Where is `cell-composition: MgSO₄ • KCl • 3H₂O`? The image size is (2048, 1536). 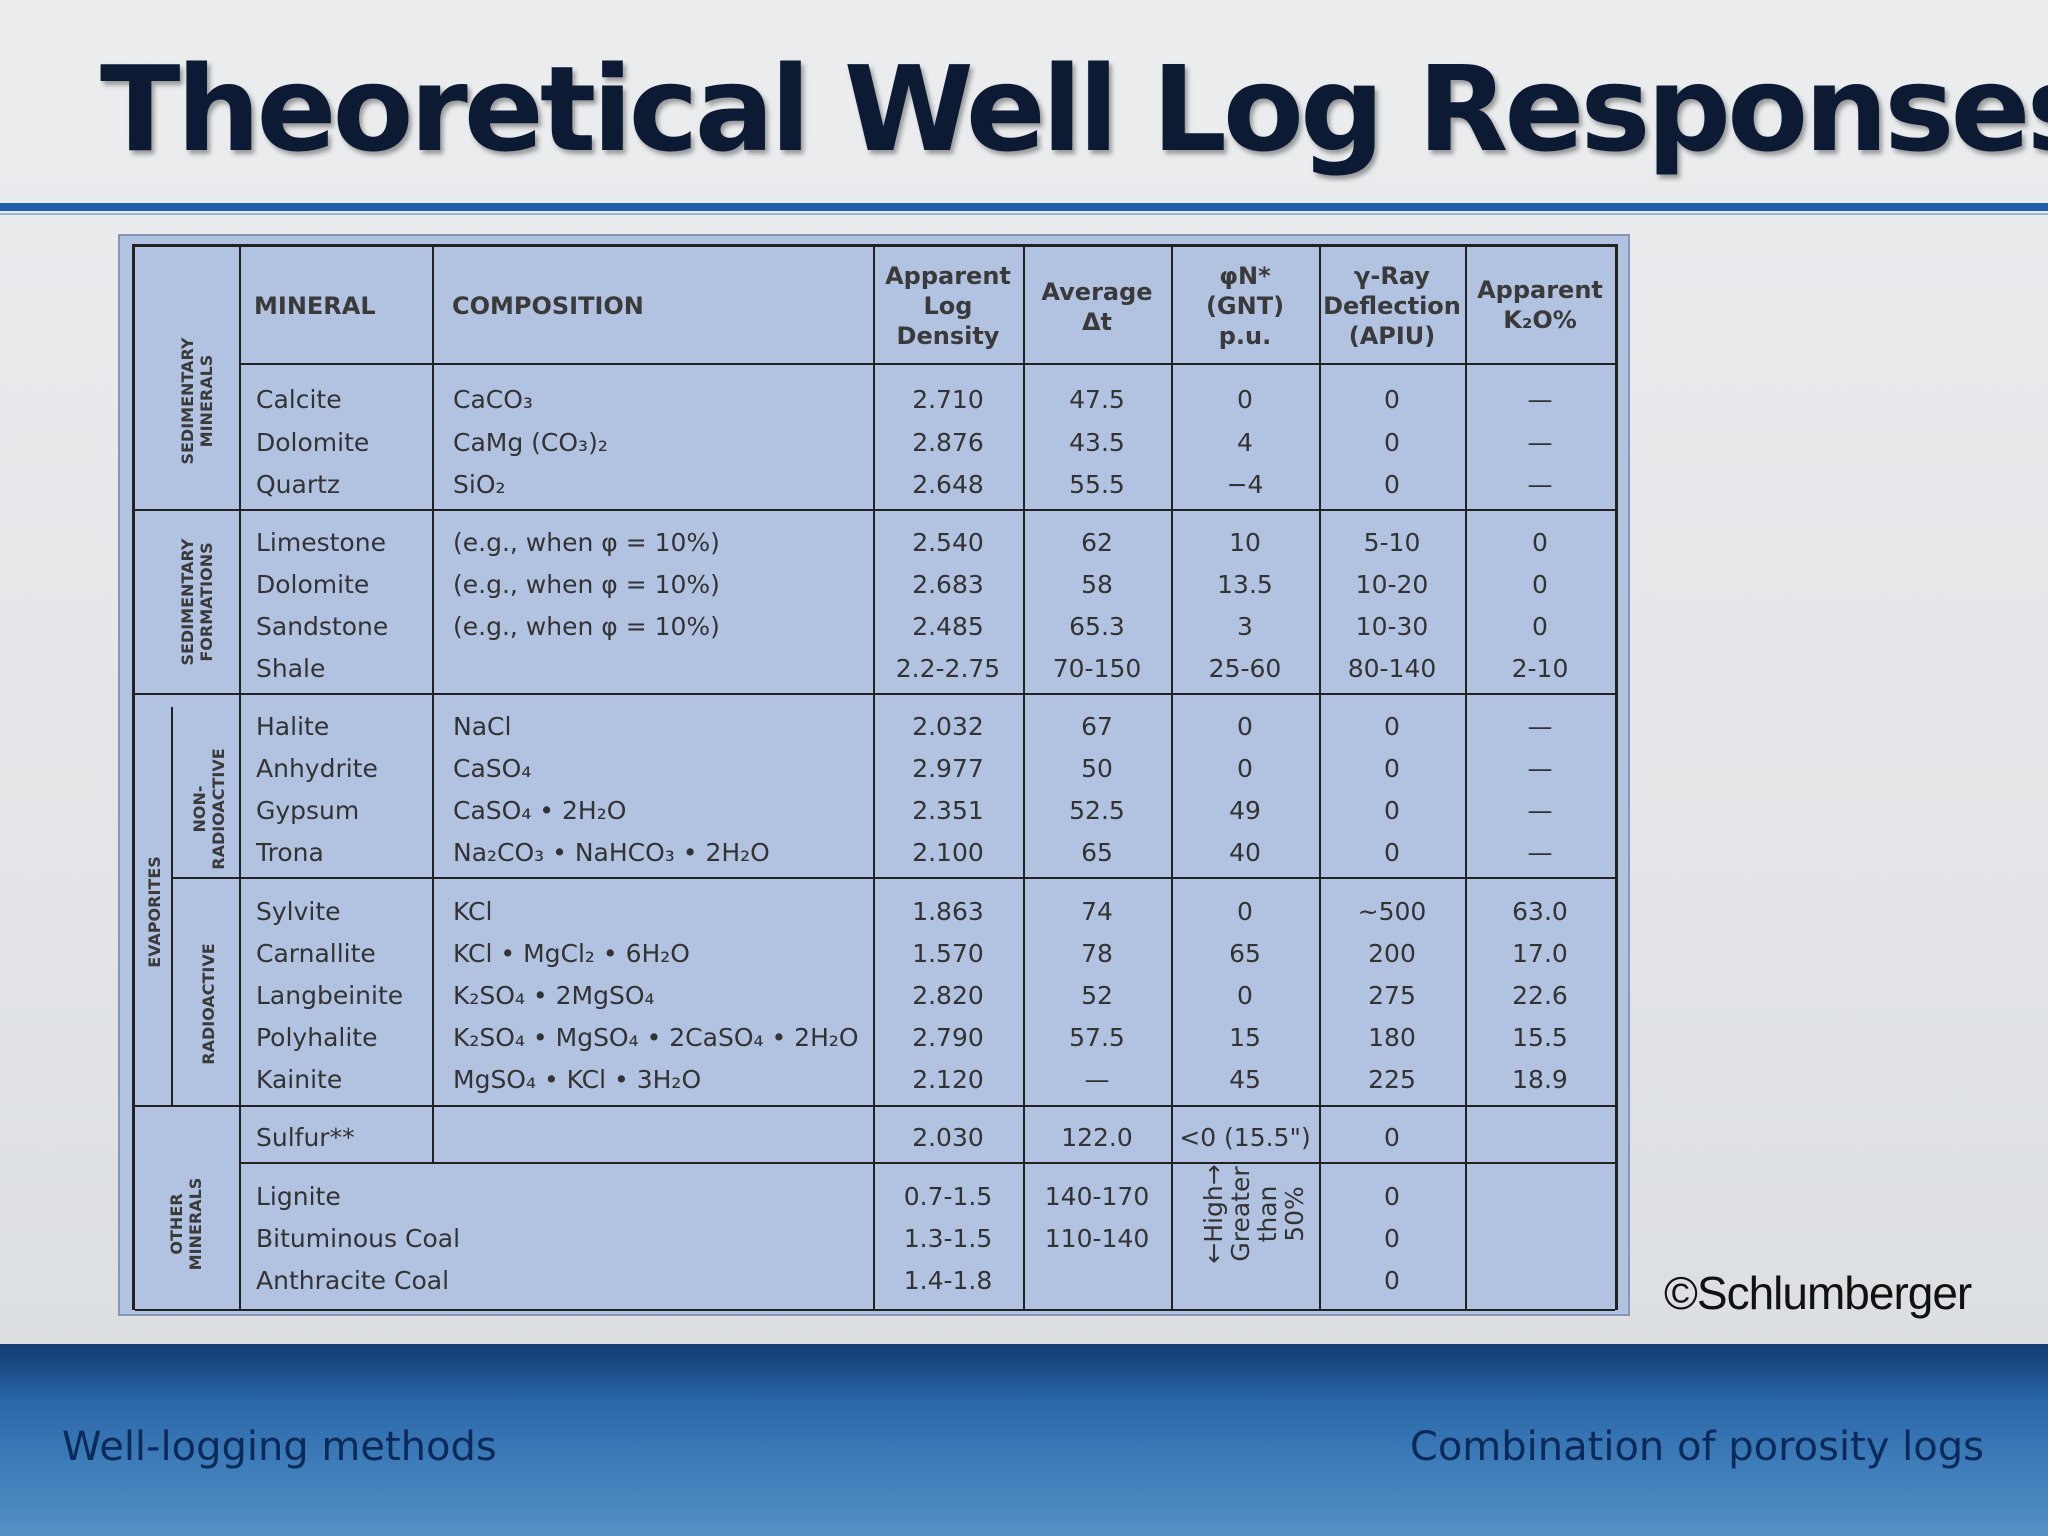
cell-composition: MgSO₄ • KCl • 3H₂O is located at coordinates (577, 1079).